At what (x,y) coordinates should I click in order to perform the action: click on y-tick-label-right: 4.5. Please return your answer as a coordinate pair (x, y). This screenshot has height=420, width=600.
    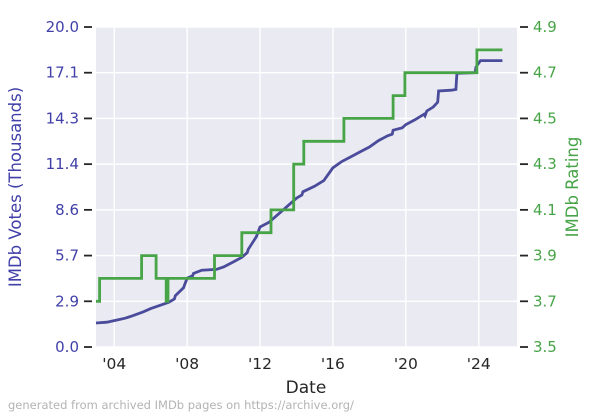
    Looking at the image, I should click on (545, 118).